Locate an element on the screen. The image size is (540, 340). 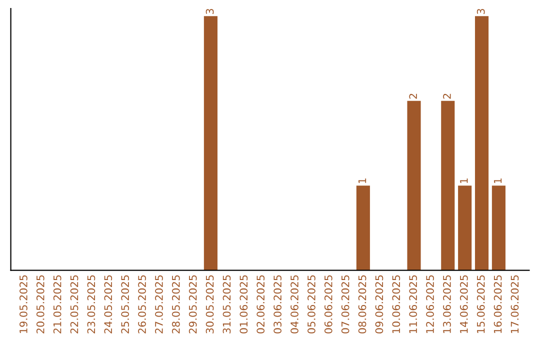
x-tick-label: 19.05.2025 is located at coordinates (23, 304).